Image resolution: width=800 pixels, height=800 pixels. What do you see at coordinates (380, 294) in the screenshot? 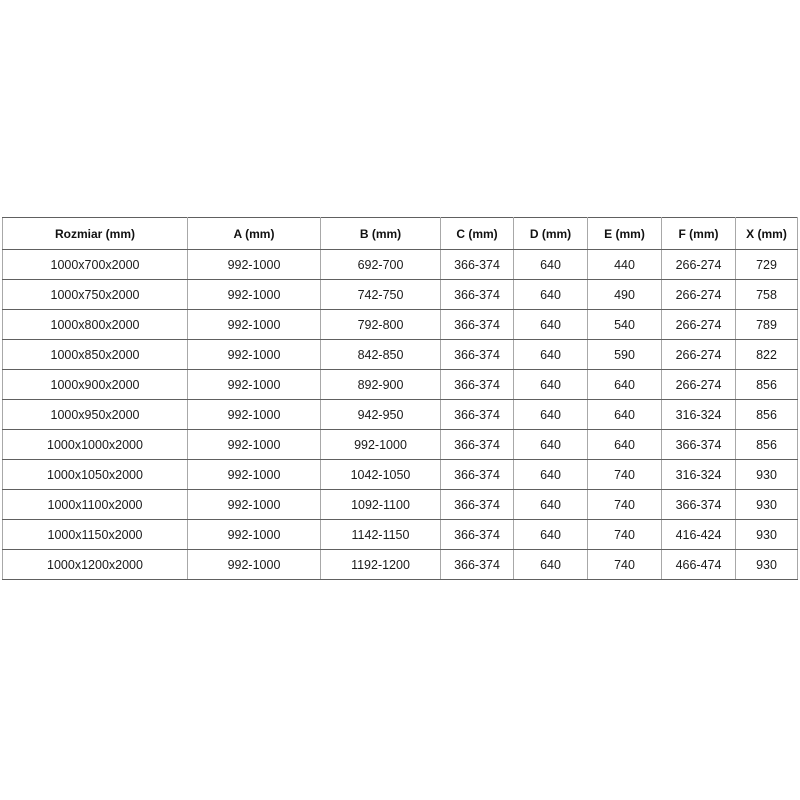
I see `table-cell: 742-750` at bounding box center [380, 294].